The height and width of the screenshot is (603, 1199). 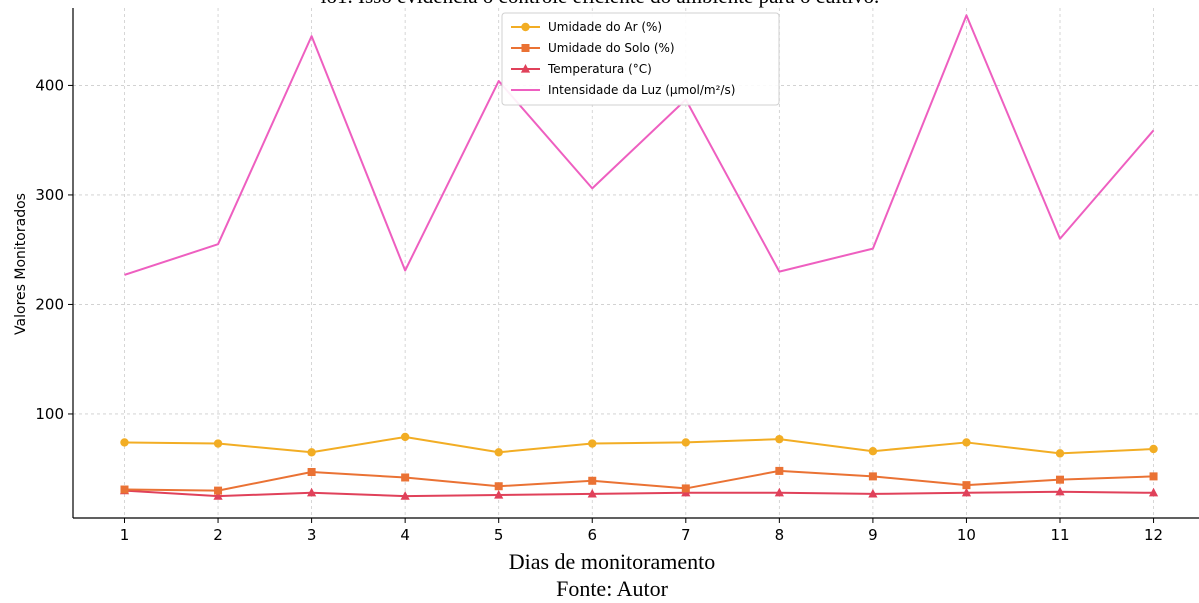 I want to click on x-tick-label: 1, so click(x=125, y=535).